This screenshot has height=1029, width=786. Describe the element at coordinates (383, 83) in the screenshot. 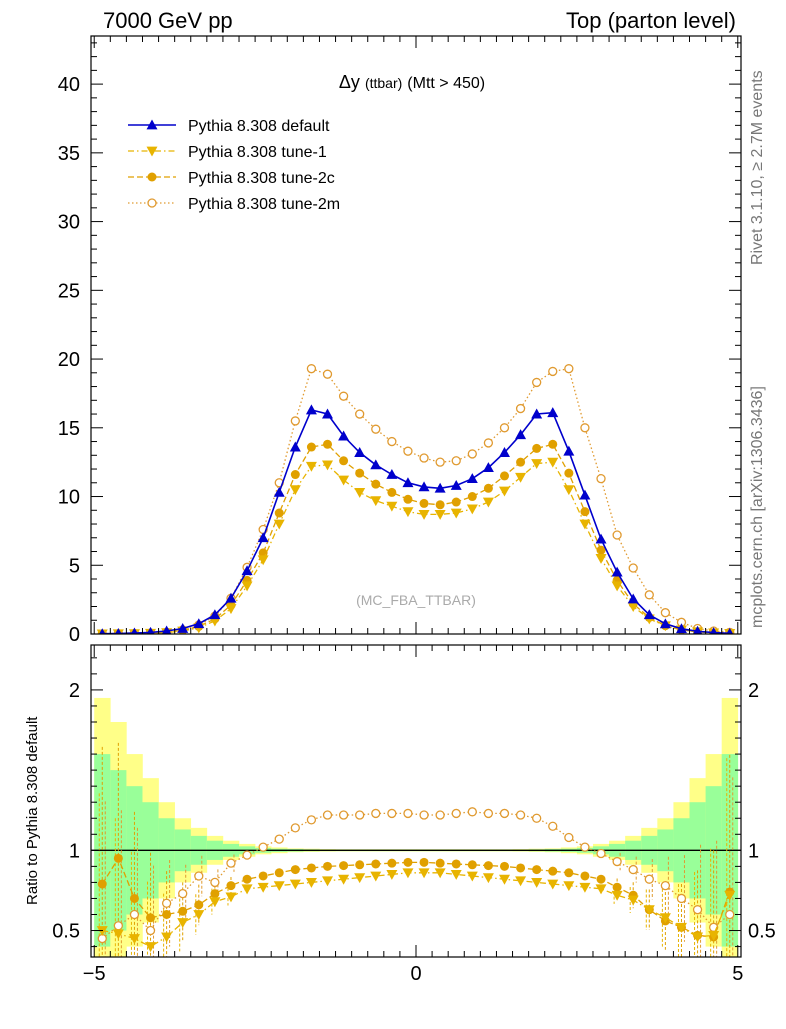

I see `main-title-small: (ttbar)` at that location.